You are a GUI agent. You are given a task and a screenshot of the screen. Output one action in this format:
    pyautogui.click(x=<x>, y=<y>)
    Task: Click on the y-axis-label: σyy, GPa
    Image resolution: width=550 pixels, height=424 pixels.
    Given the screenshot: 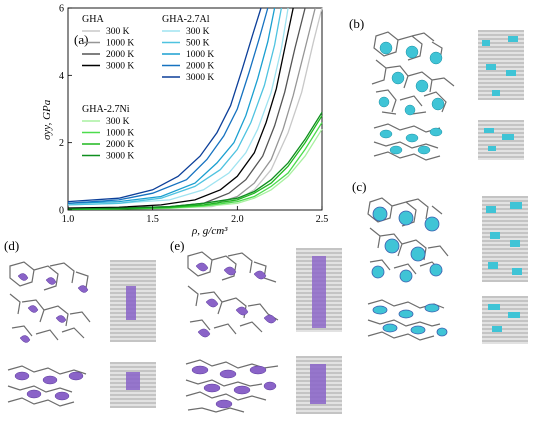 What is the action you would take?
    pyautogui.click(x=47, y=119)
    